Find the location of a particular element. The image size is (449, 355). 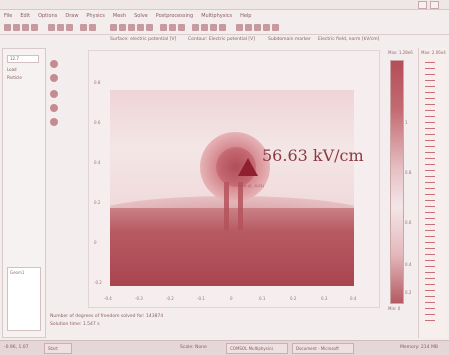

secondary-colorbar-panel: Max: 2.06e4 is located at coordinates (432, 193).